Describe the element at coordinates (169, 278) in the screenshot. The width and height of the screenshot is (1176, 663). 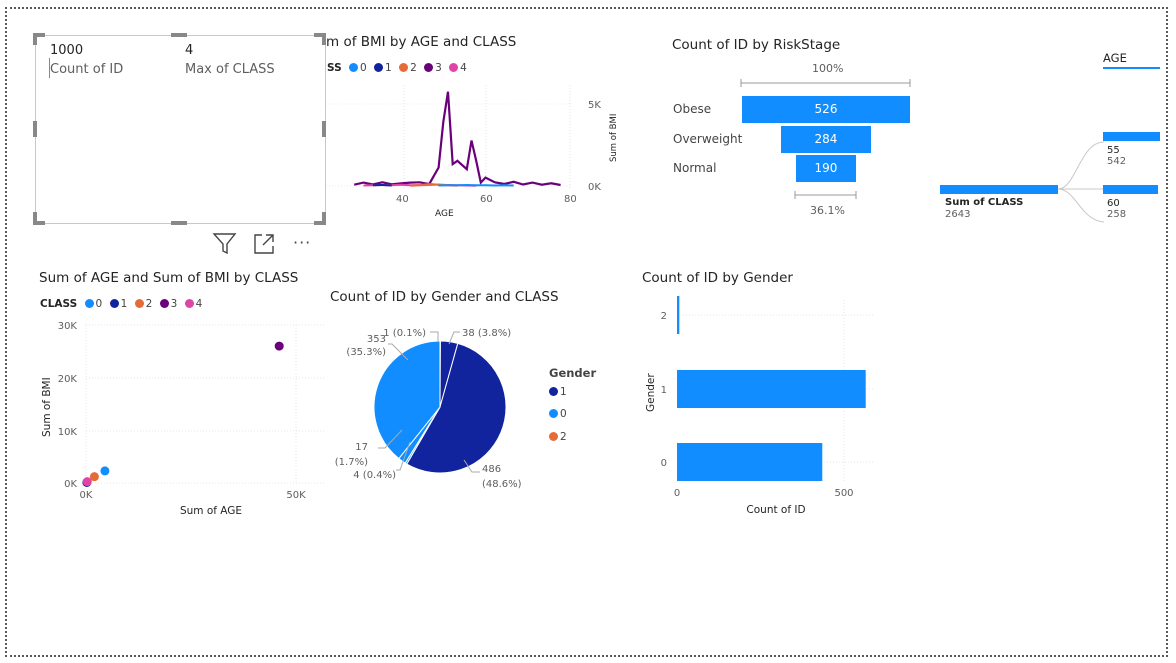
I see `scatter-title: Sum of AGE and Sum of BMI by CLASS` at that location.